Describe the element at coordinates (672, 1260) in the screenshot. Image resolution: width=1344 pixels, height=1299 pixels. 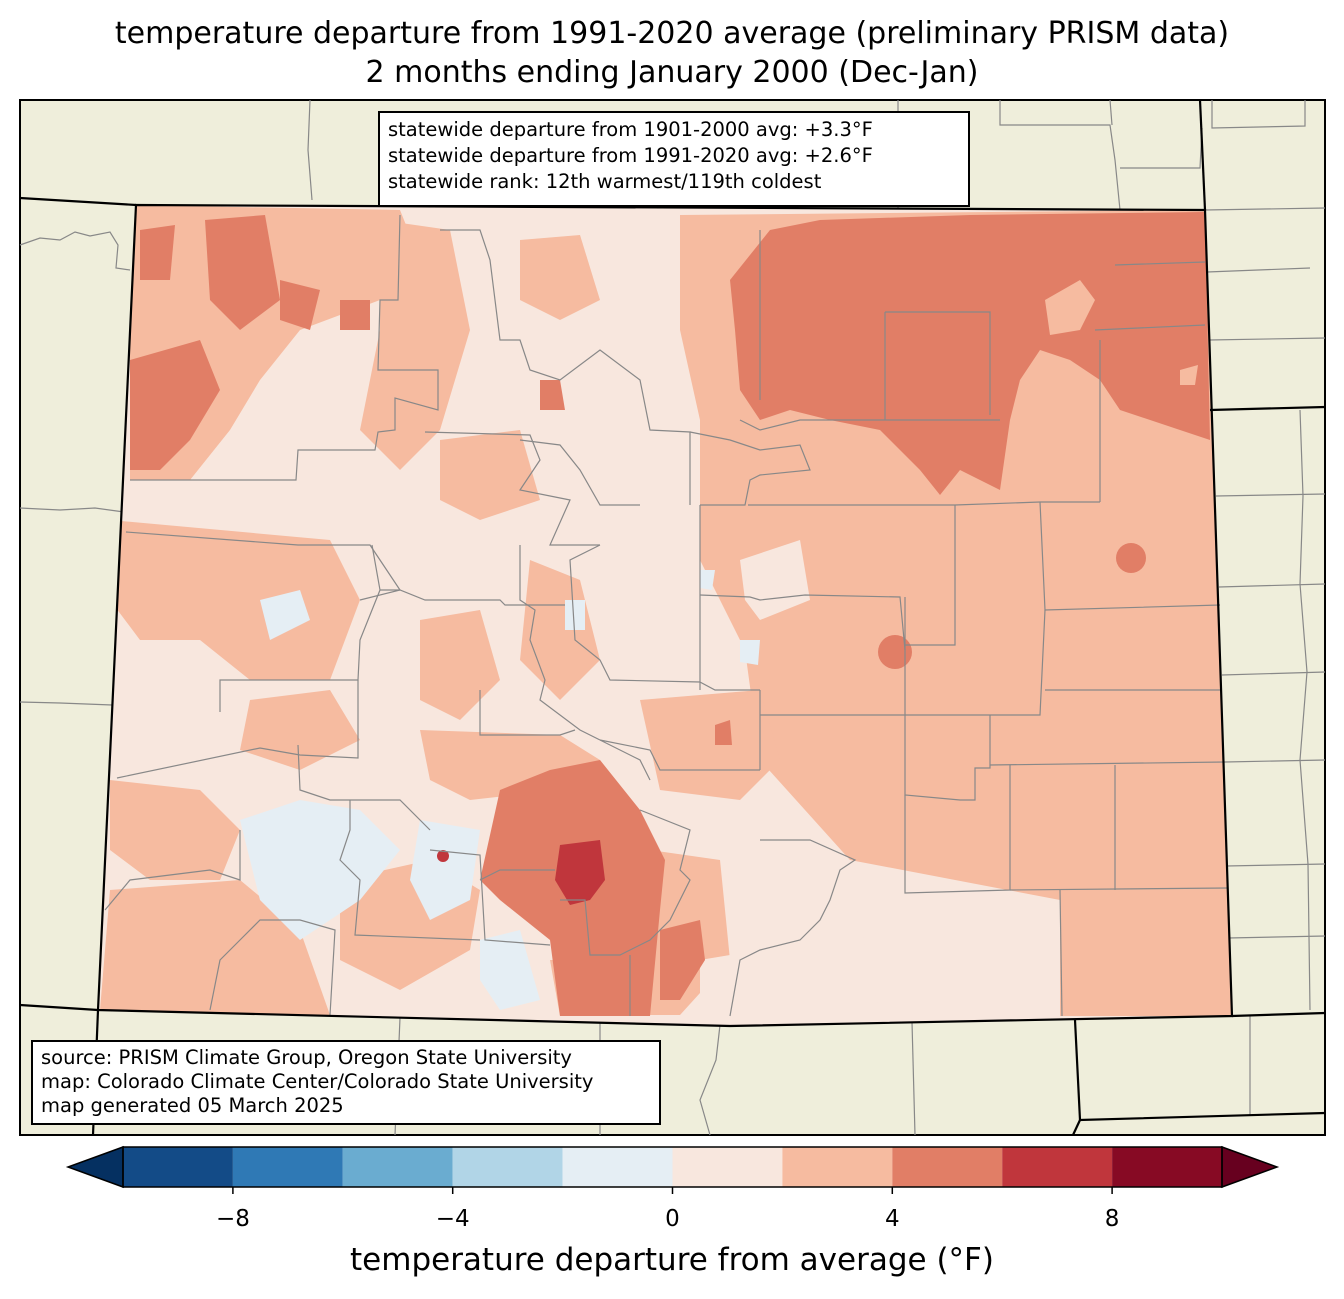
I see `colorbar-title: temperature departure from average (°F)` at that location.